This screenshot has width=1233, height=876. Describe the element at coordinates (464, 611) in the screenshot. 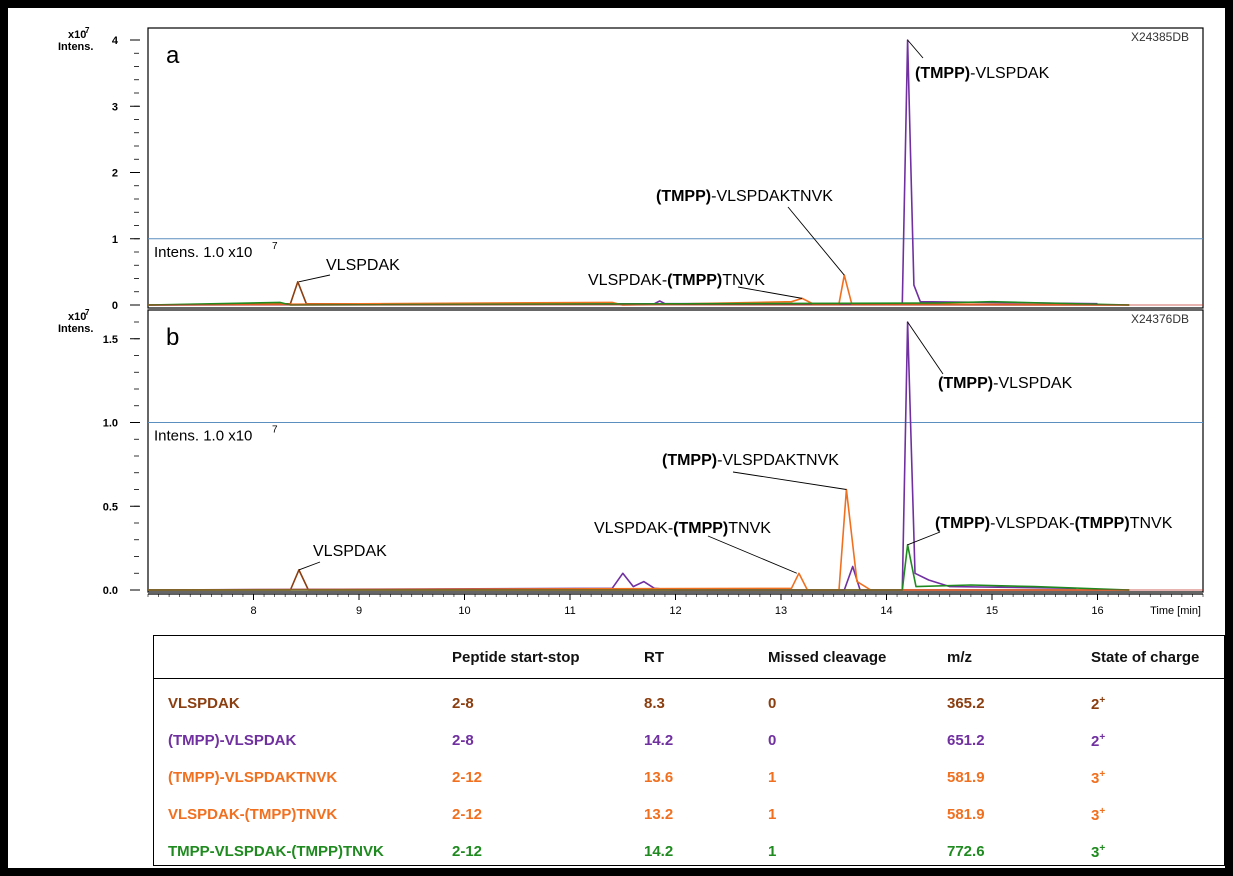

I see `x-tick-label: 10` at that location.